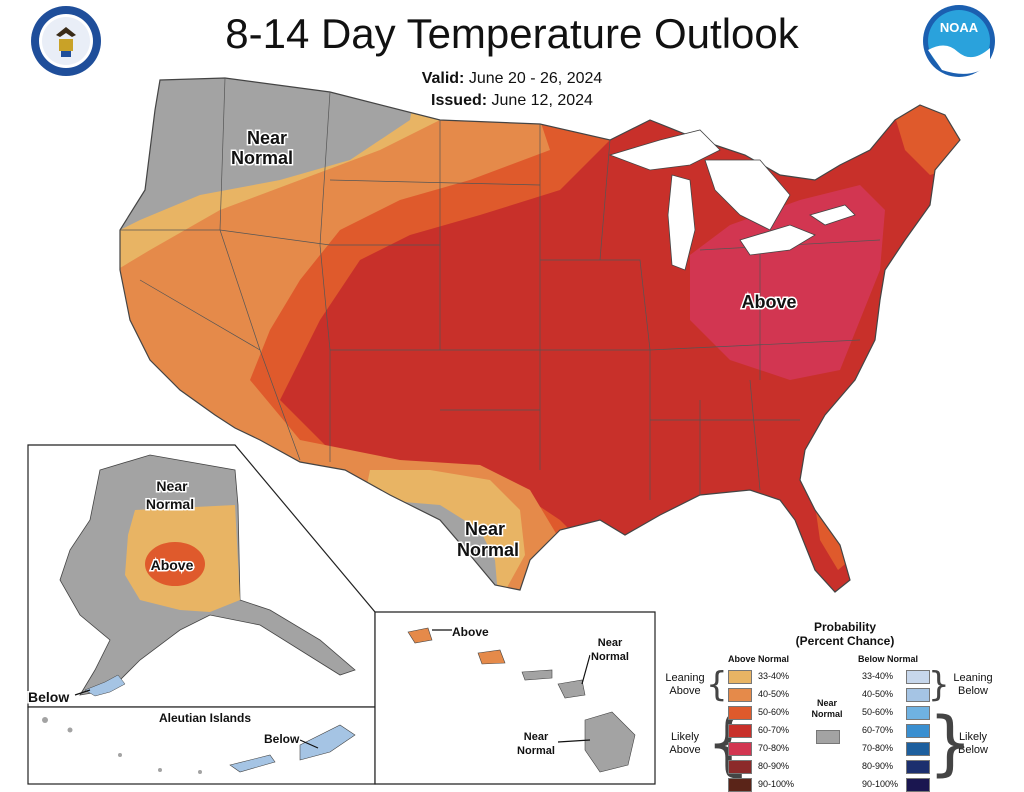 Image resolution: width=1024 pixels, height=792 pixels. Describe the element at coordinates (262, 158) in the screenshot. I see `label-near-normal-nw-2: Normal` at that location.